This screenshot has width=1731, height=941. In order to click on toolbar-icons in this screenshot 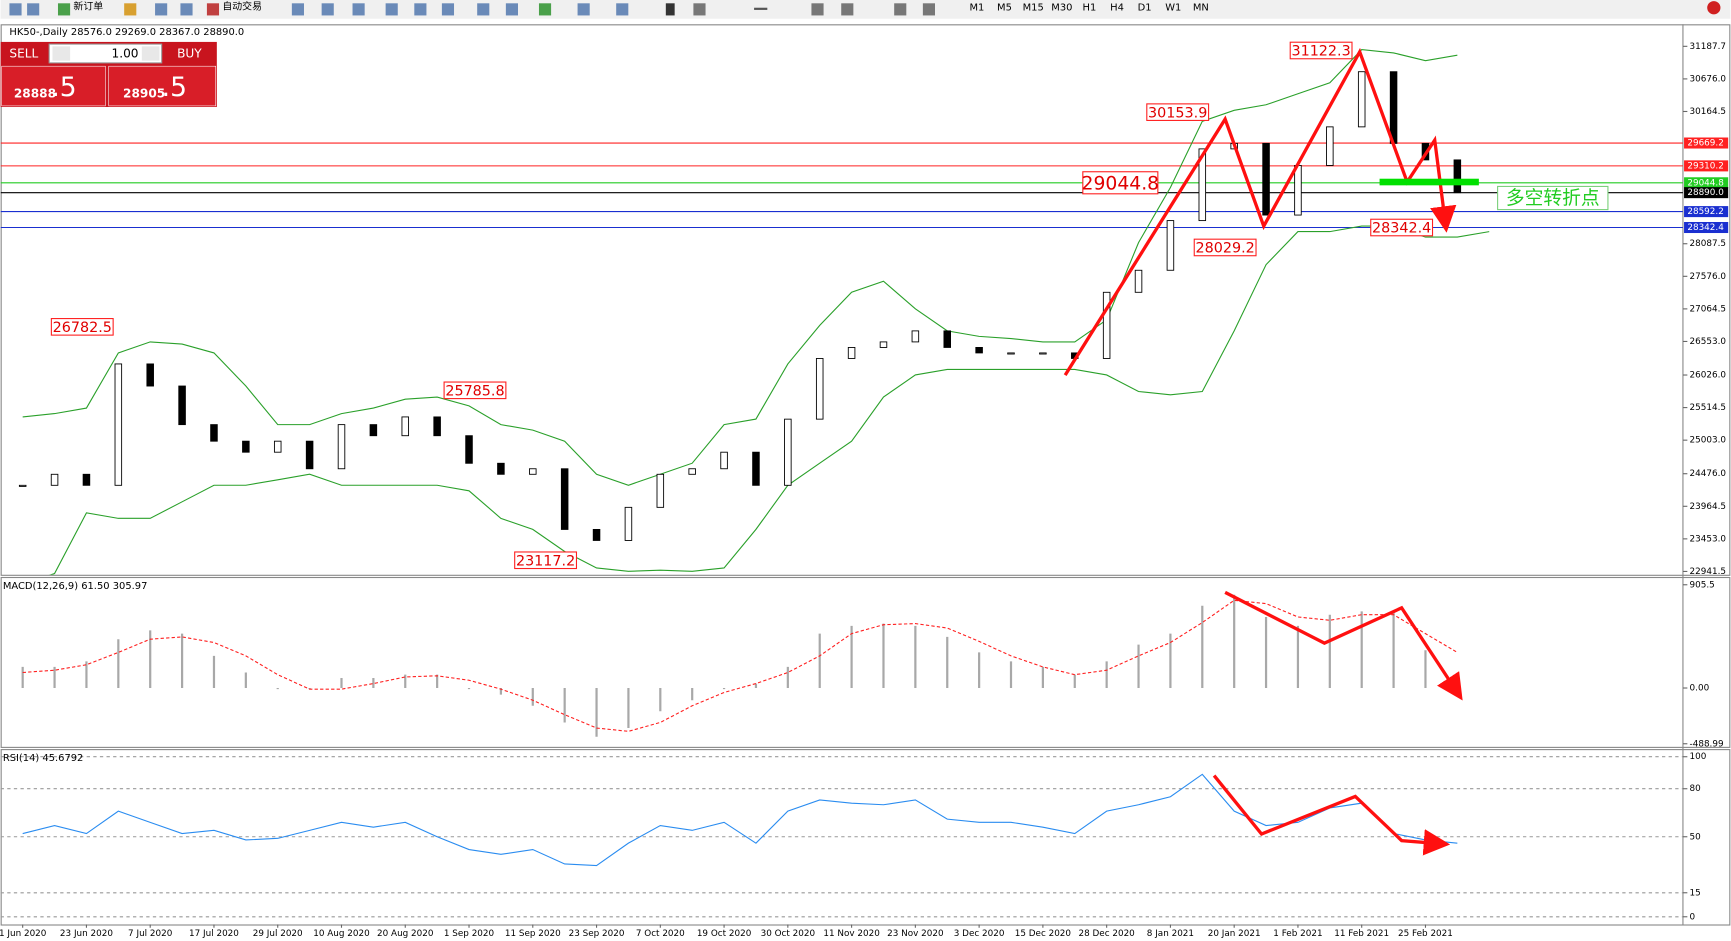, I will do `click(865, 8)`.